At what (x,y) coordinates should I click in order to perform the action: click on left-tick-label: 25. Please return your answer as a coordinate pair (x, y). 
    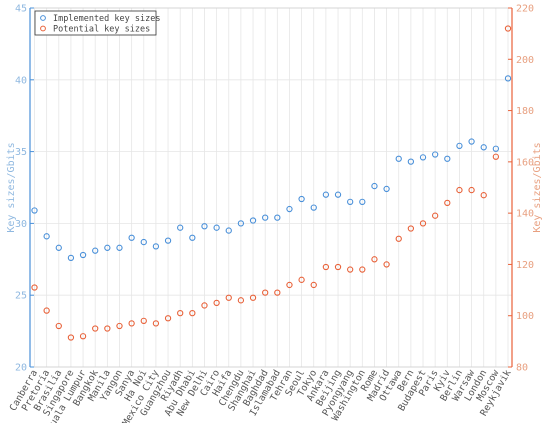
    Looking at the image, I should click on (21, 296).